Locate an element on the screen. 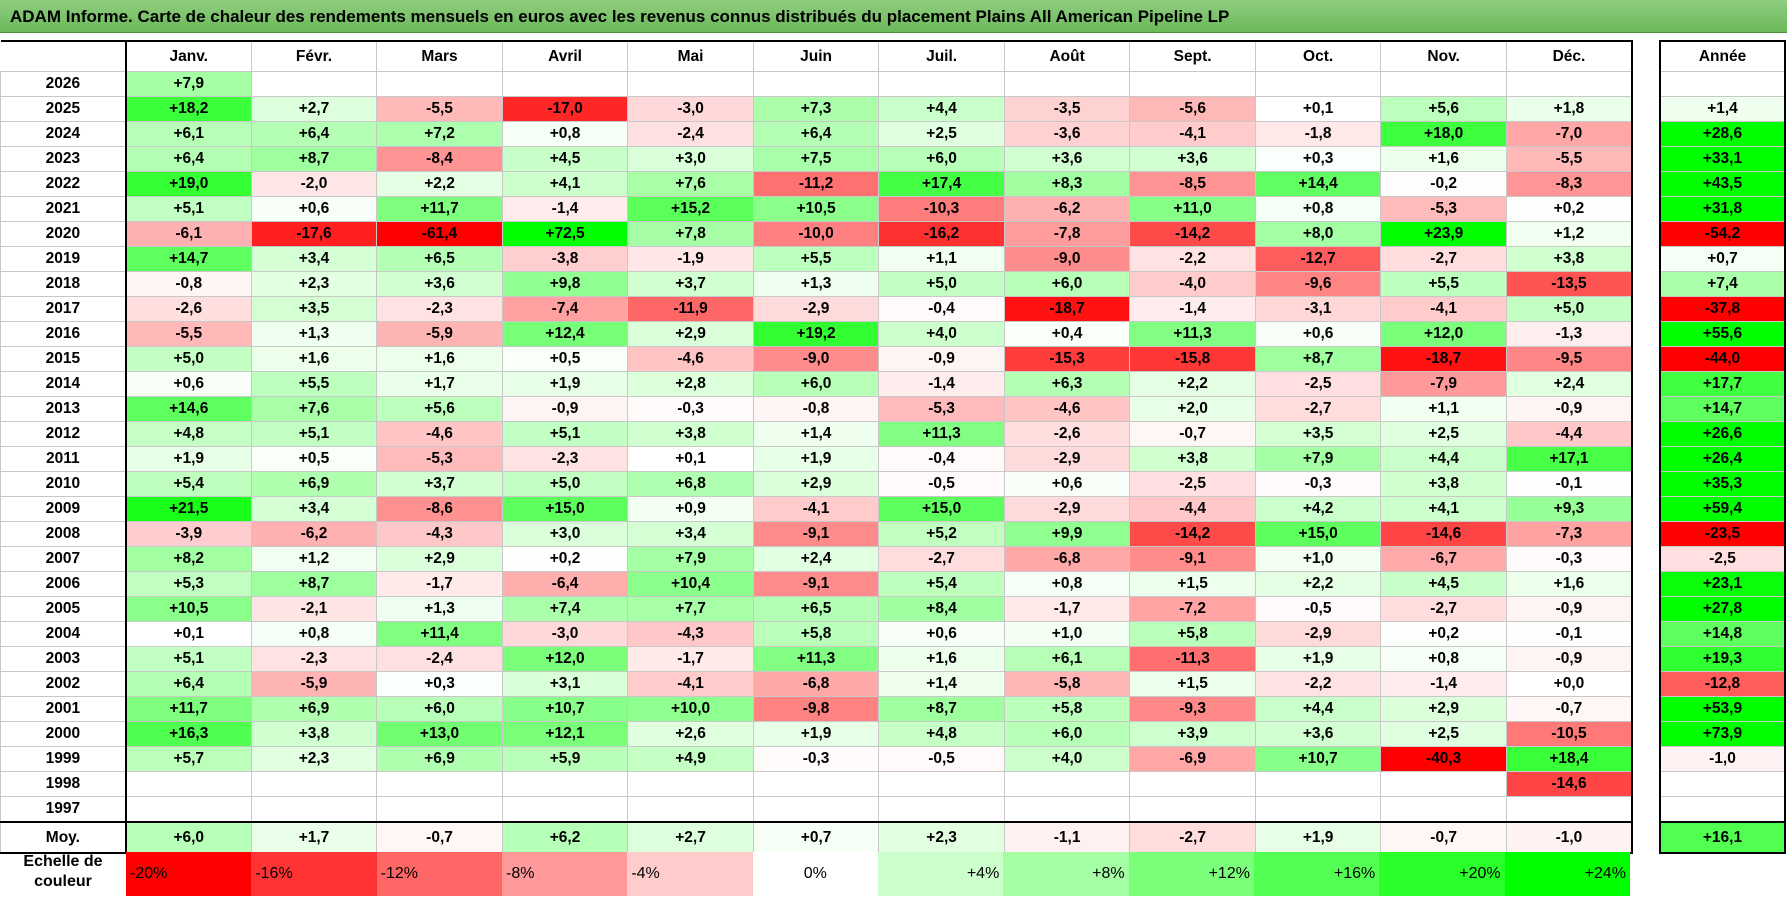 This screenshot has width=1787, height=912. heatmap-cell: +5,6 is located at coordinates (439, 409).